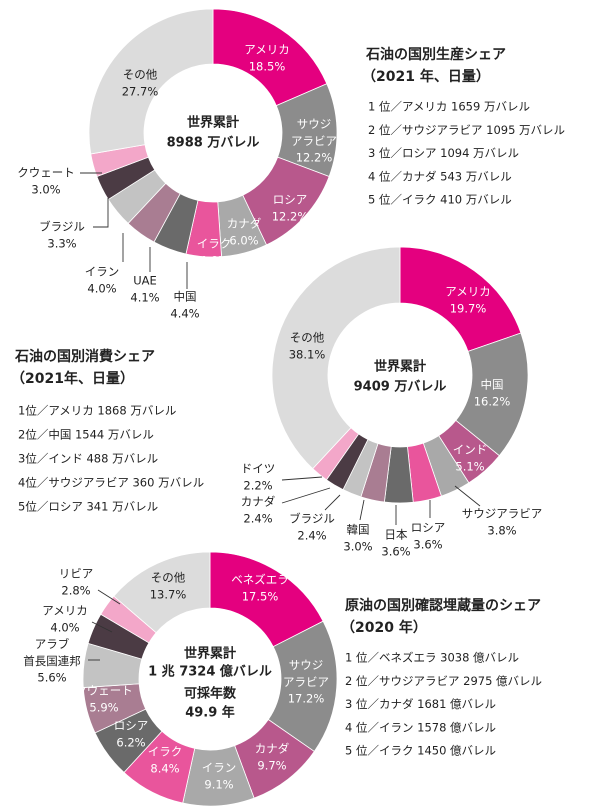 This screenshot has width=597, height=812. Describe the element at coordinates (426, 76) in the screenshot. I see `chart-subtitle: （2021 年、日量）` at that location.